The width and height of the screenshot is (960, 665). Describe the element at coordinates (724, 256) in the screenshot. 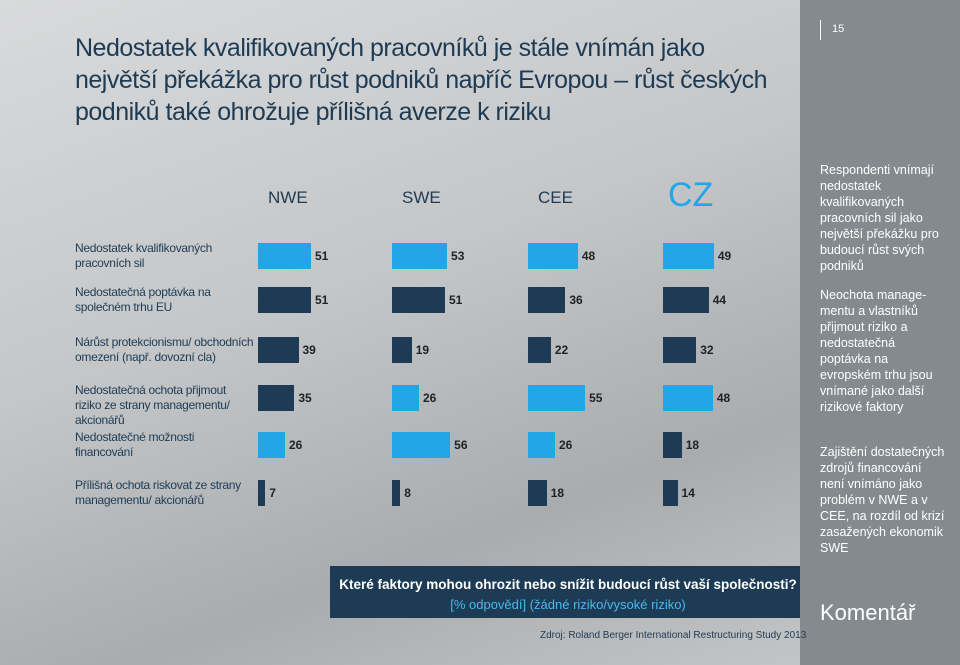

I see `value-label: 49` at that location.